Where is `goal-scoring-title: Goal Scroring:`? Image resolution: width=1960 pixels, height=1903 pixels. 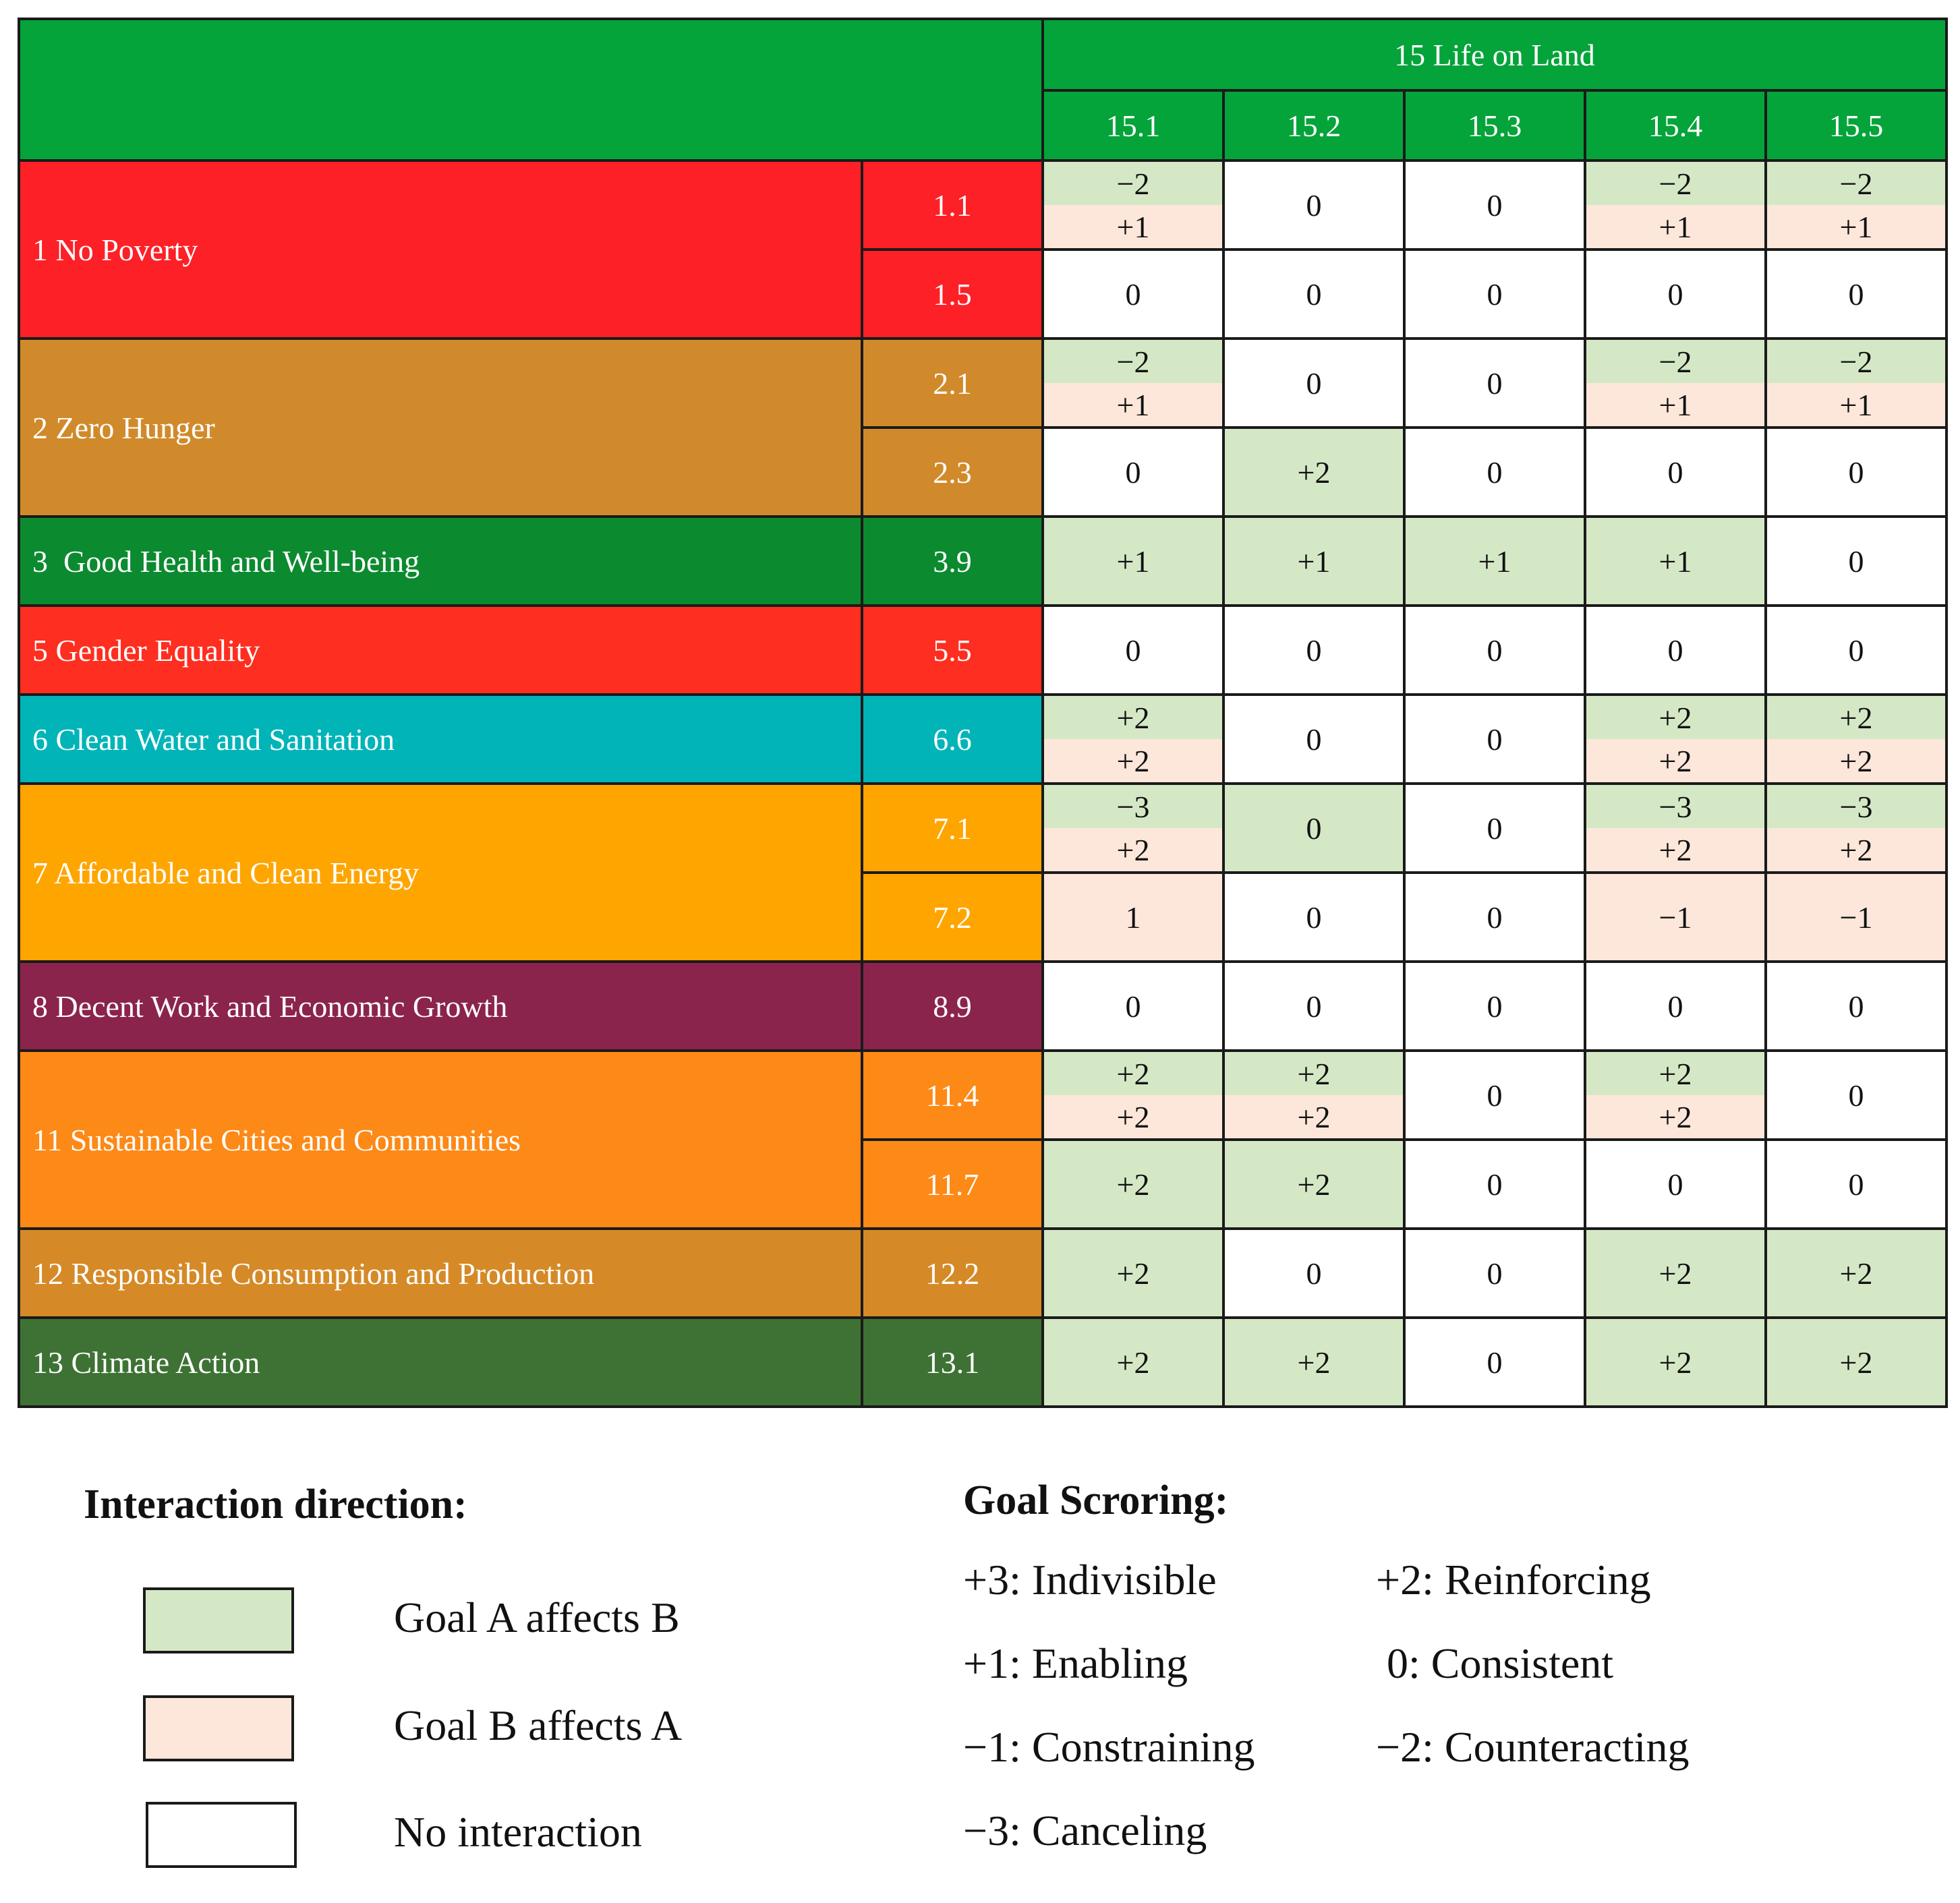 goal-scoring-title: Goal Scroring: is located at coordinates (1096, 1500).